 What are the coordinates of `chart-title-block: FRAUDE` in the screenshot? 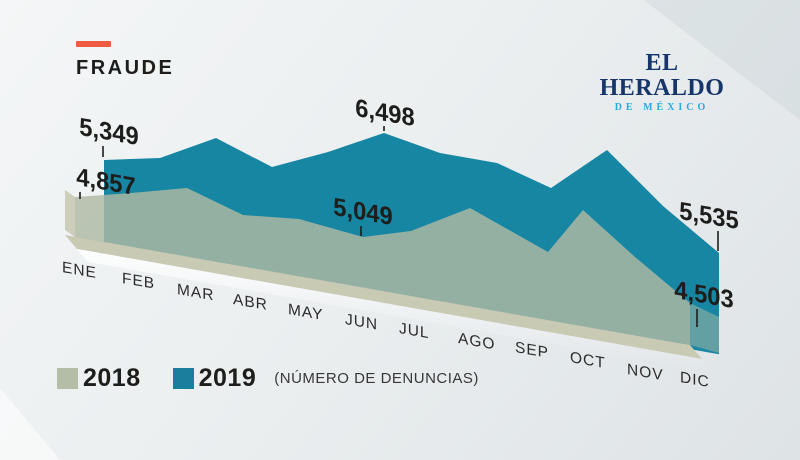 It's located at (125, 60).